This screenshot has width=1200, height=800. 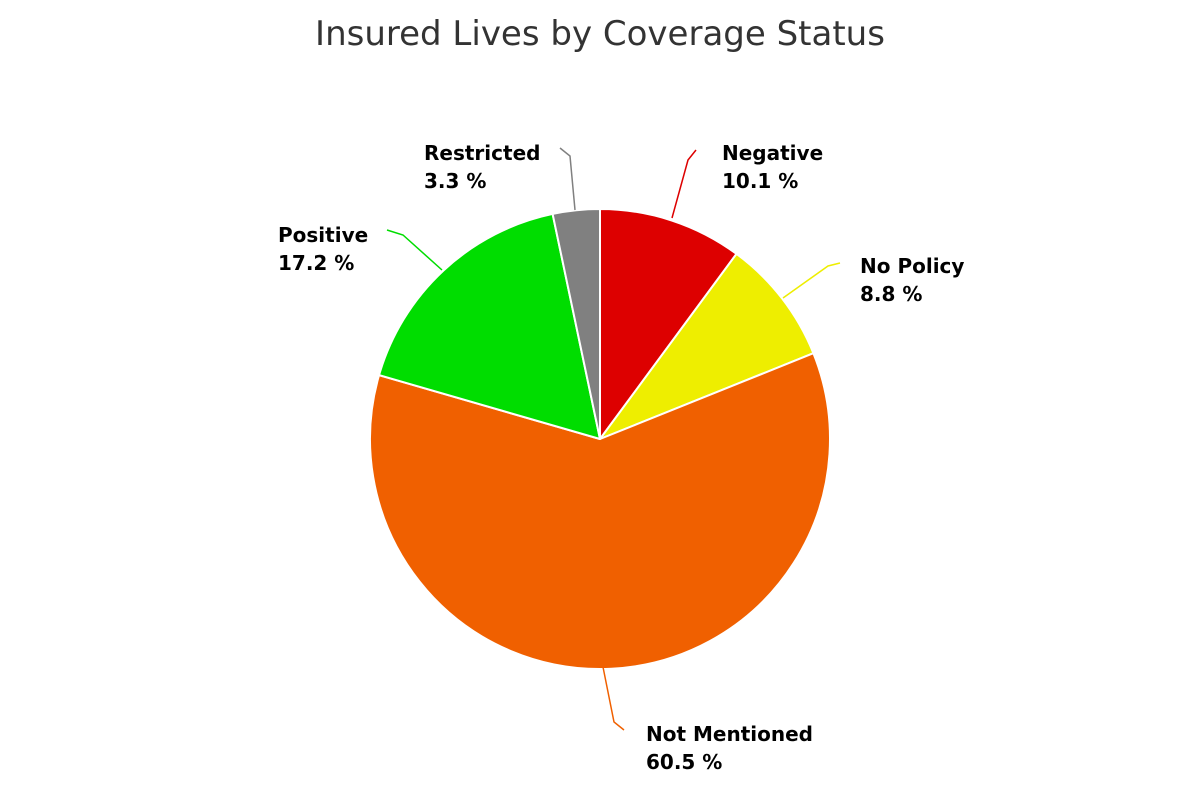 I want to click on pie-slice-restricted, so click(x=576, y=324).